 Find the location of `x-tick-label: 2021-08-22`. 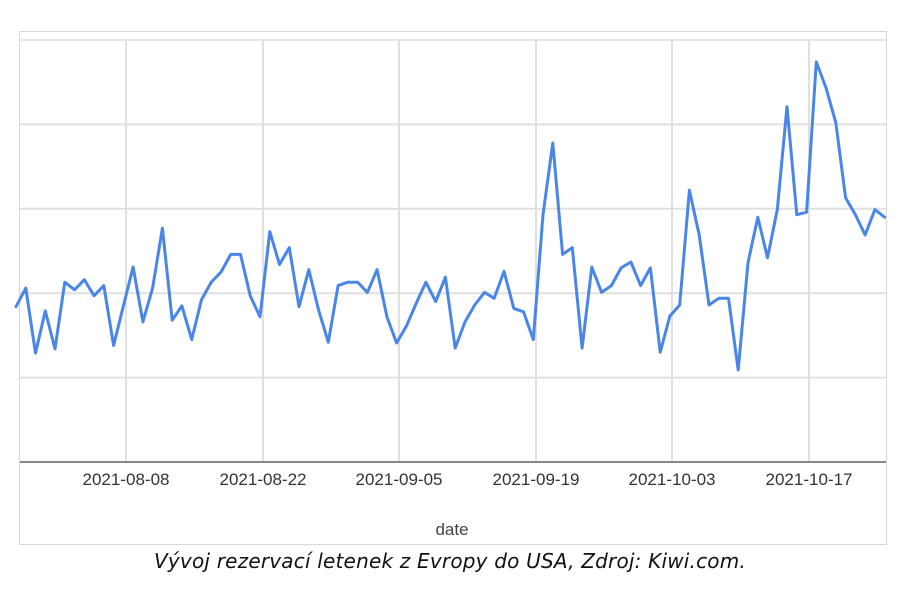

x-tick-label: 2021-08-22 is located at coordinates (263, 479).